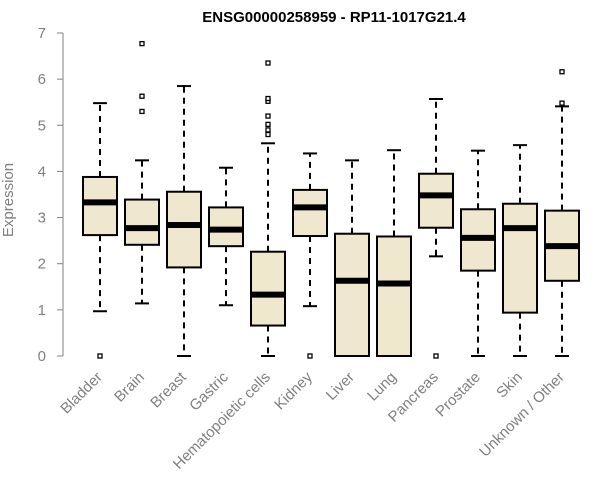 The height and width of the screenshot is (500, 600). I want to click on x-tick-label: Kidney, so click(293, 390).